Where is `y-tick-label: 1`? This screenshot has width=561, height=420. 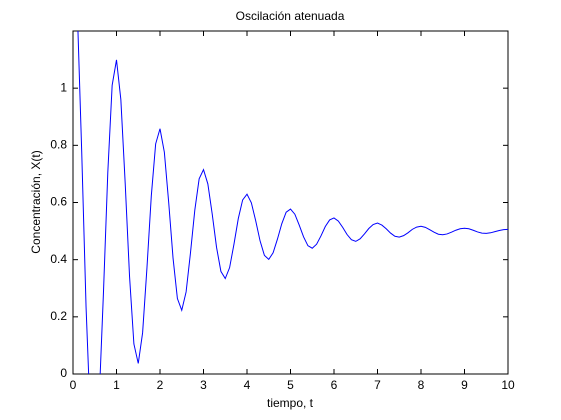 y-tick-label: 1 is located at coordinates (63, 87).